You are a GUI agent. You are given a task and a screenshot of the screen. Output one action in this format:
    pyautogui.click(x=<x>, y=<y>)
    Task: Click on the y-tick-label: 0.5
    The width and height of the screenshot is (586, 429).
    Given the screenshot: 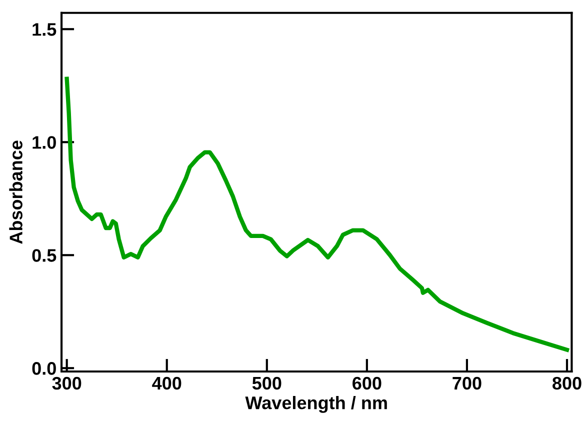 What is the action you would take?
    pyautogui.click(x=44, y=255)
    